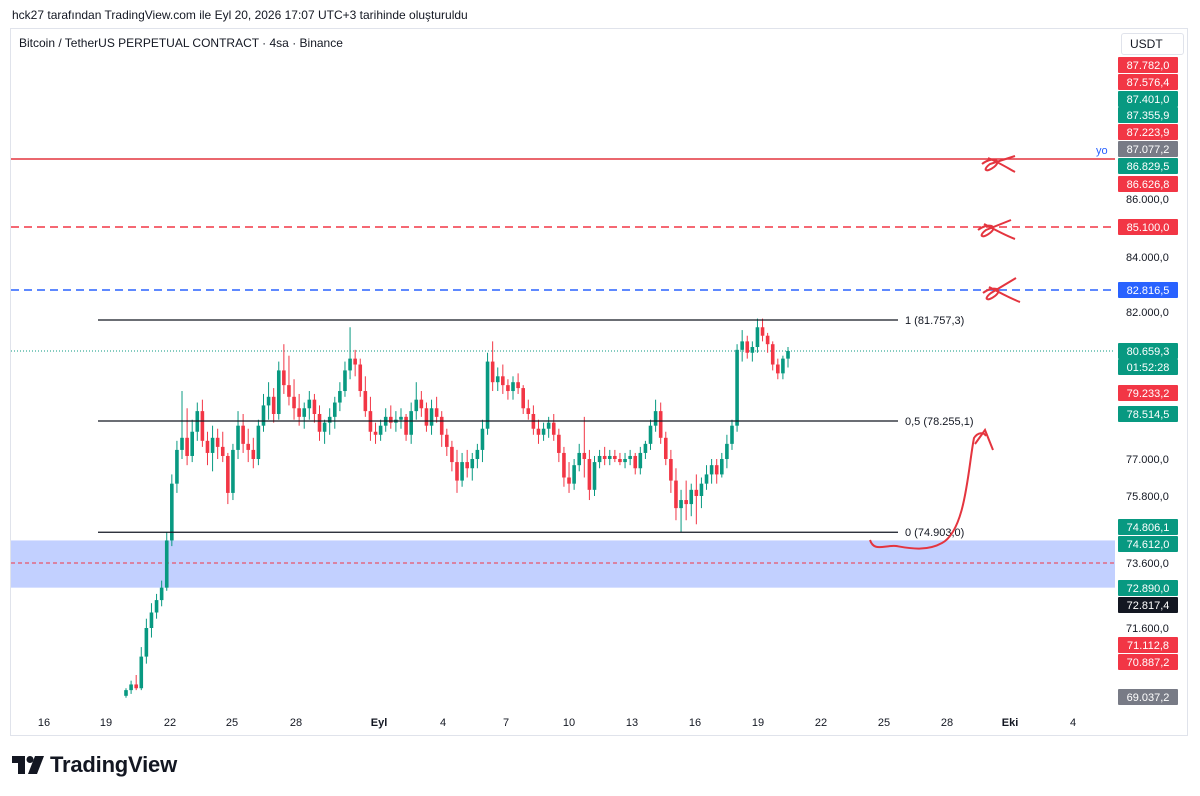 The width and height of the screenshot is (1200, 796). I want to click on price-label-text: 72.890,0, so click(1148, 589).